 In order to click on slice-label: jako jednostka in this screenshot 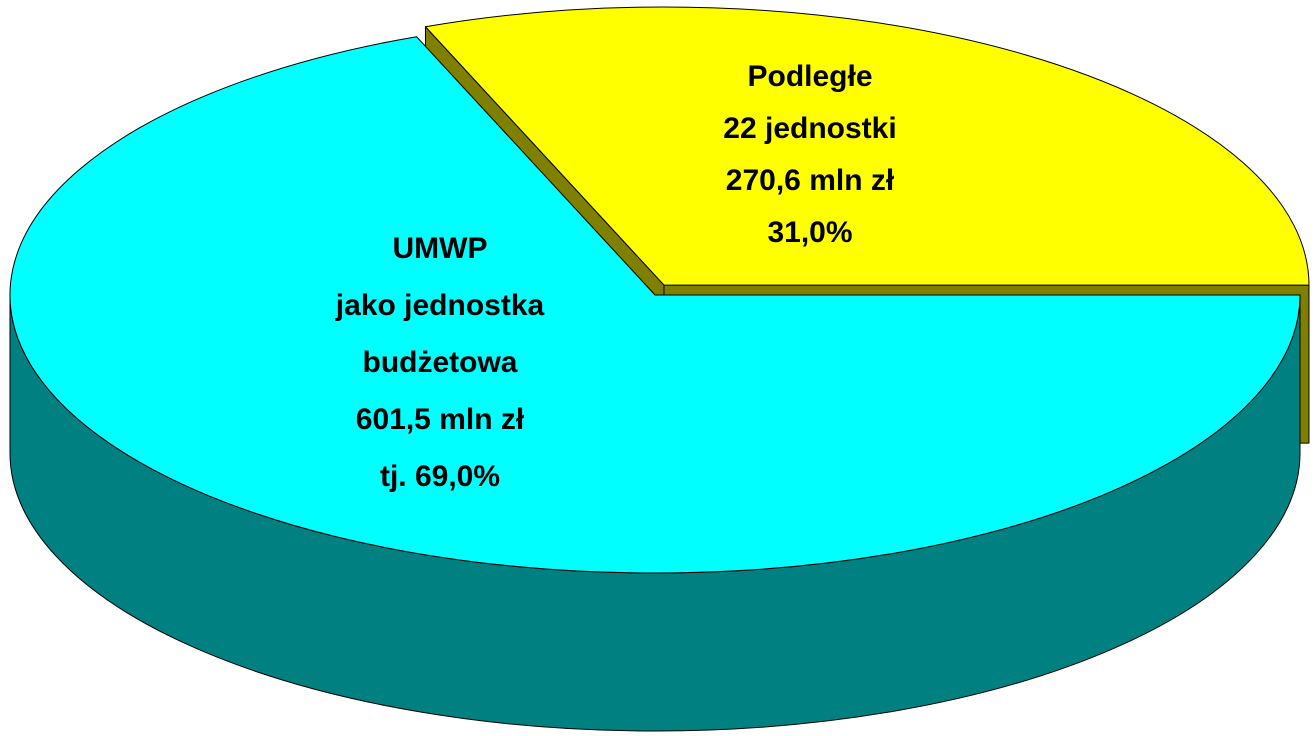, I will do `click(440, 305)`.